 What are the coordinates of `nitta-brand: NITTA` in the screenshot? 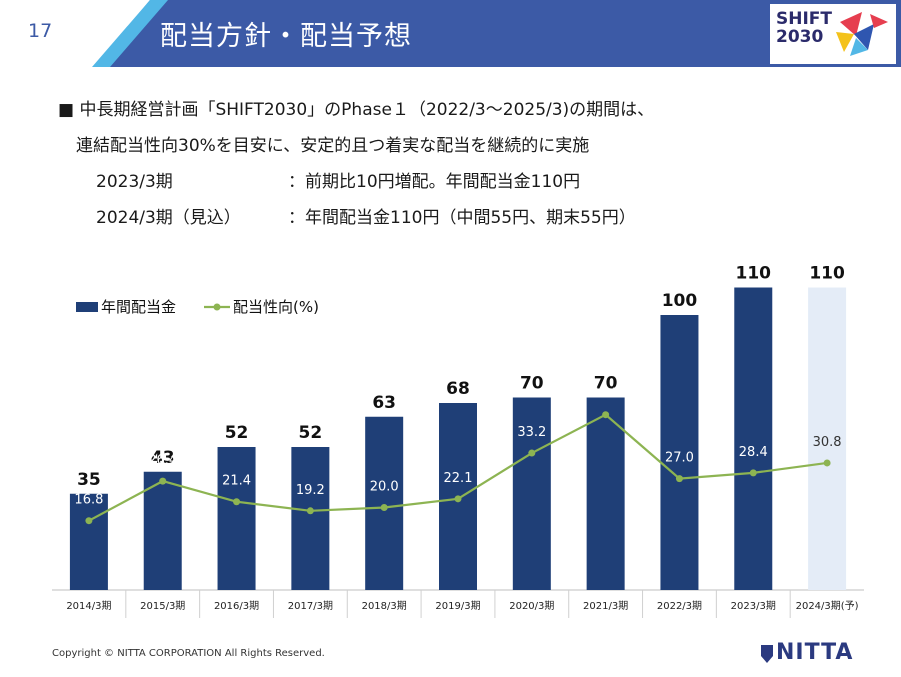 It's located at (815, 652).